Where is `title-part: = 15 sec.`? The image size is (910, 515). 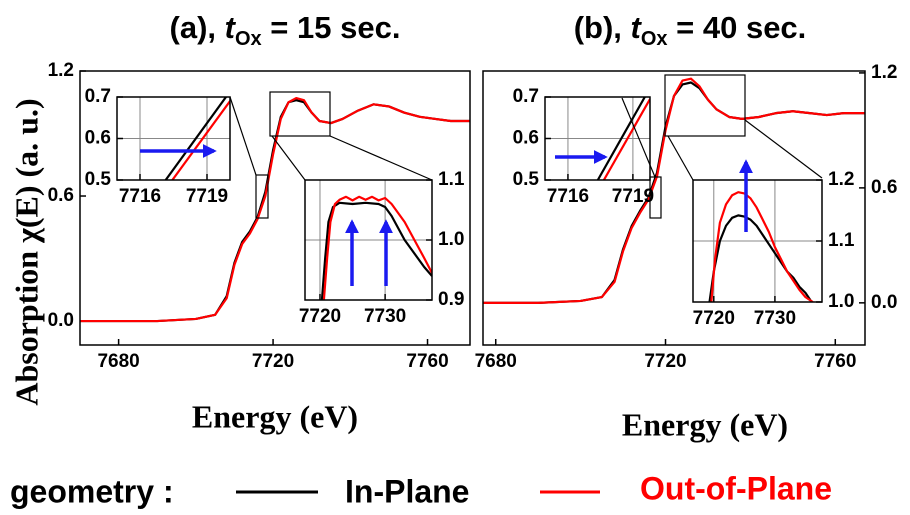
title-part: = 15 sec. is located at coordinates (331, 27).